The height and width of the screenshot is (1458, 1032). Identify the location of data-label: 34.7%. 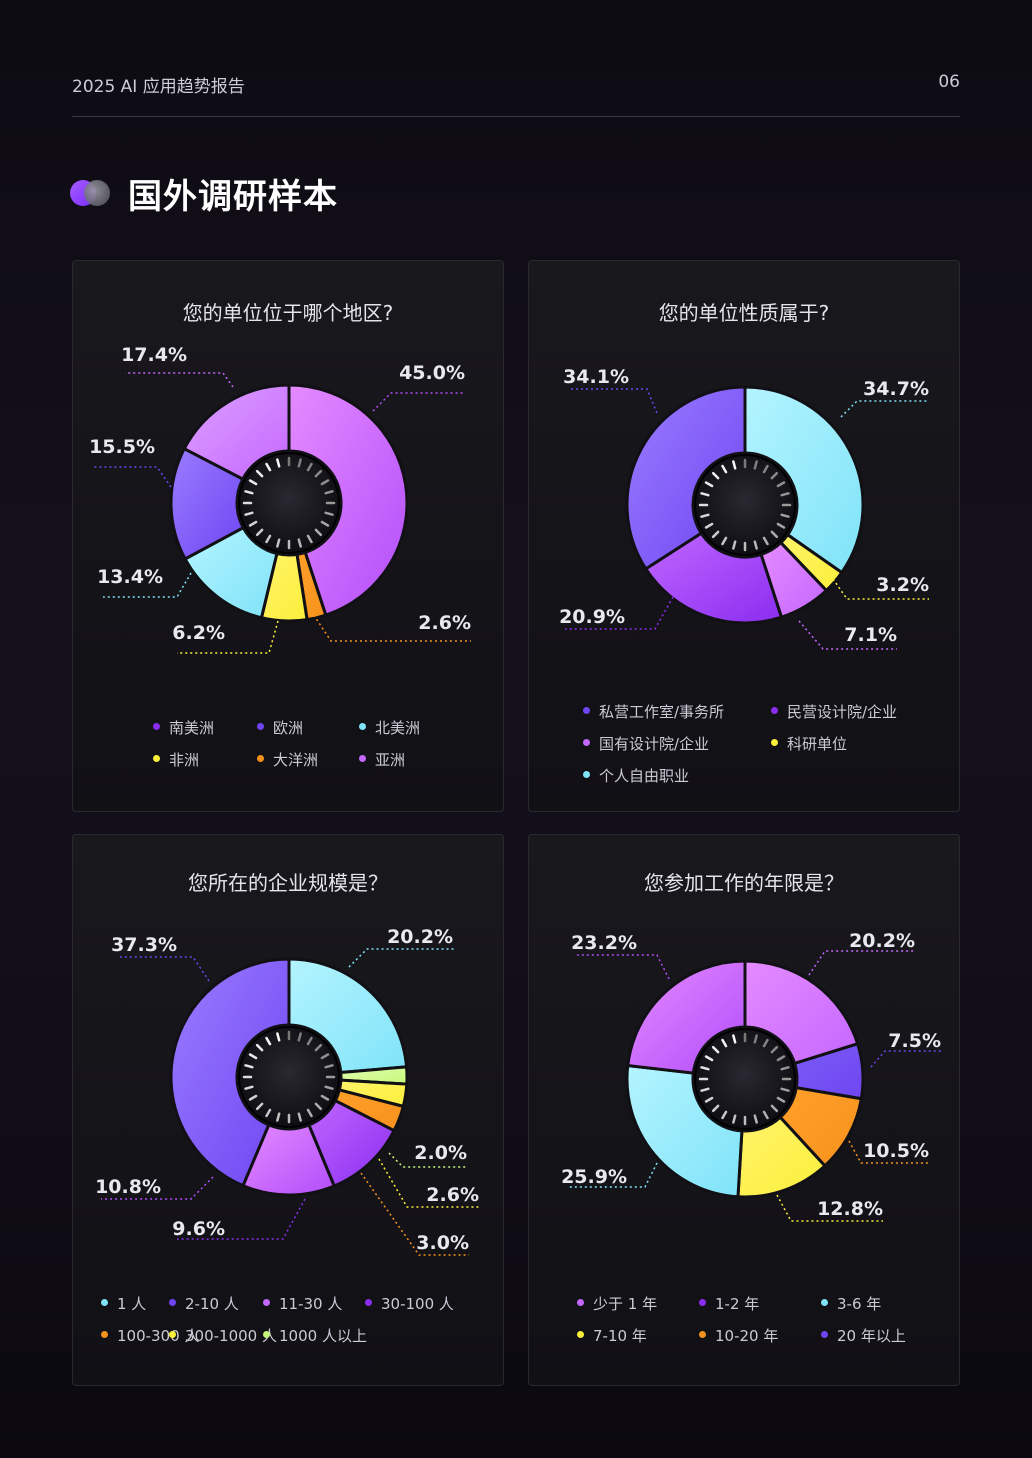
(896, 389).